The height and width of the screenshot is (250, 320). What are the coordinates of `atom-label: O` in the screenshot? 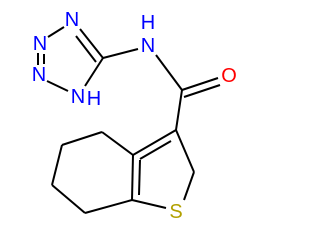 It's located at (229, 76).